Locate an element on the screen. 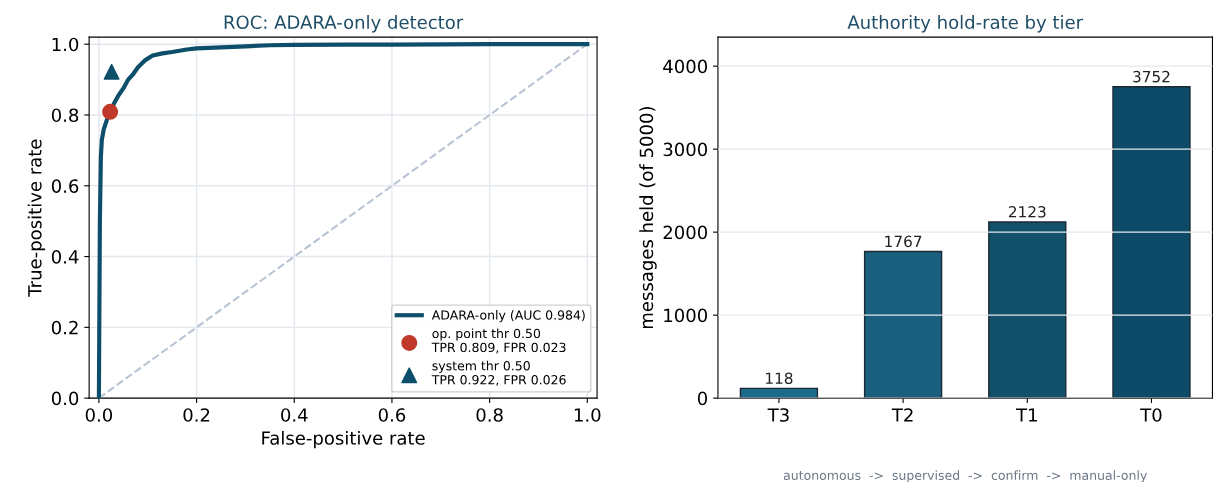 The height and width of the screenshot is (482, 1221). y-tick-label: 0.4 is located at coordinates (65, 257).